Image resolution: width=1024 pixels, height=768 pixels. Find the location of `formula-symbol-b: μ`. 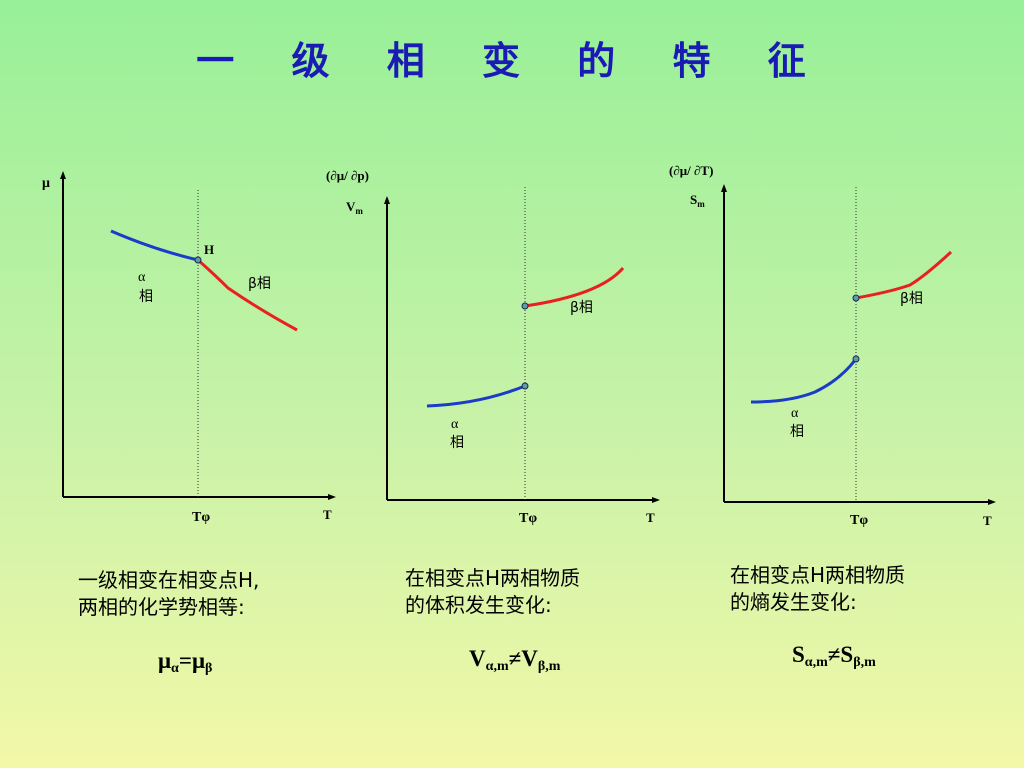

formula-symbol-b: μ is located at coordinates (198, 660).